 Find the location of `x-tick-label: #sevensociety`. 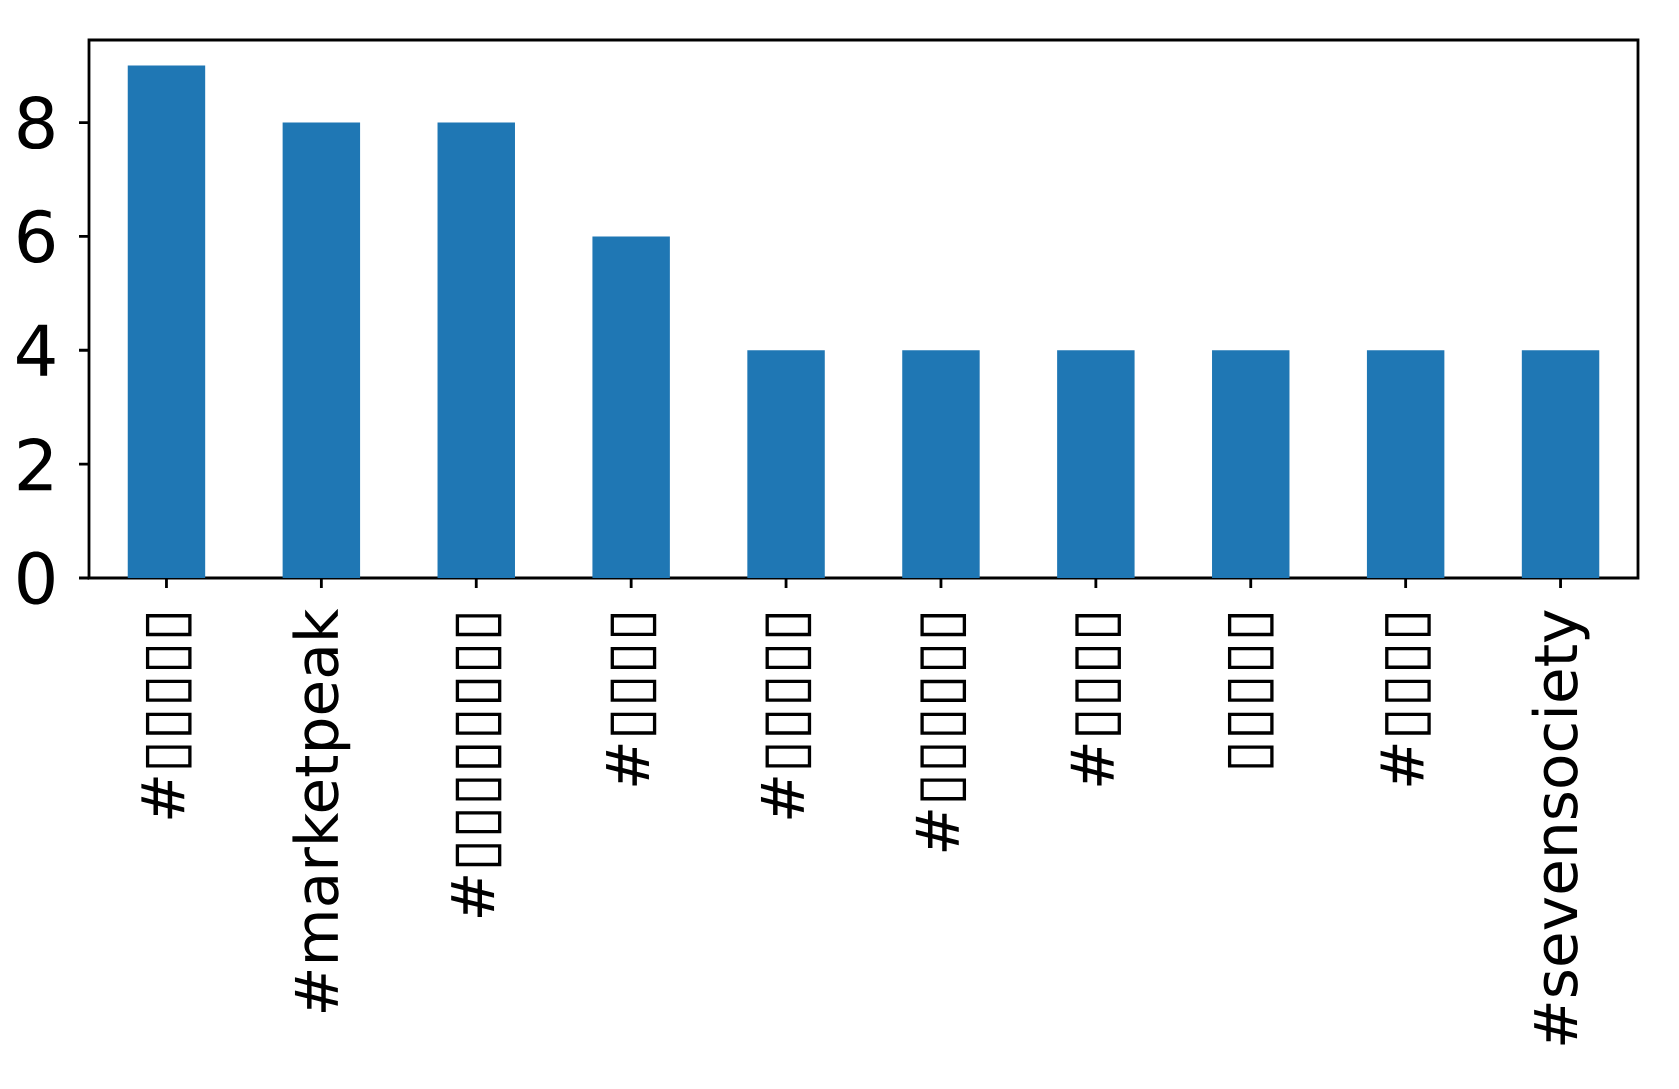

x-tick-label: #sevensociety is located at coordinates (1560, 827).